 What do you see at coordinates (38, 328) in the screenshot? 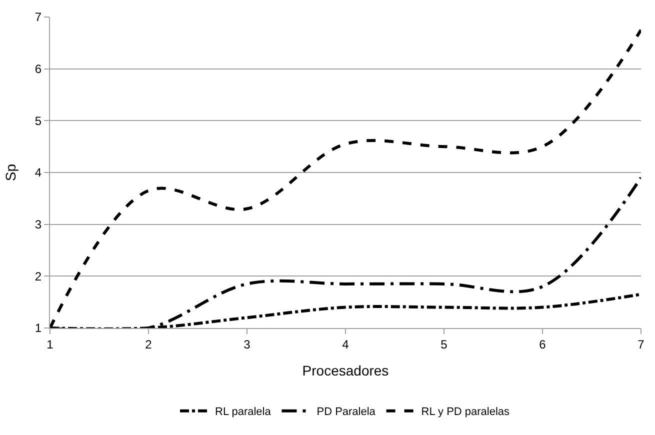
I see `y-tick-label: 1` at bounding box center [38, 328].